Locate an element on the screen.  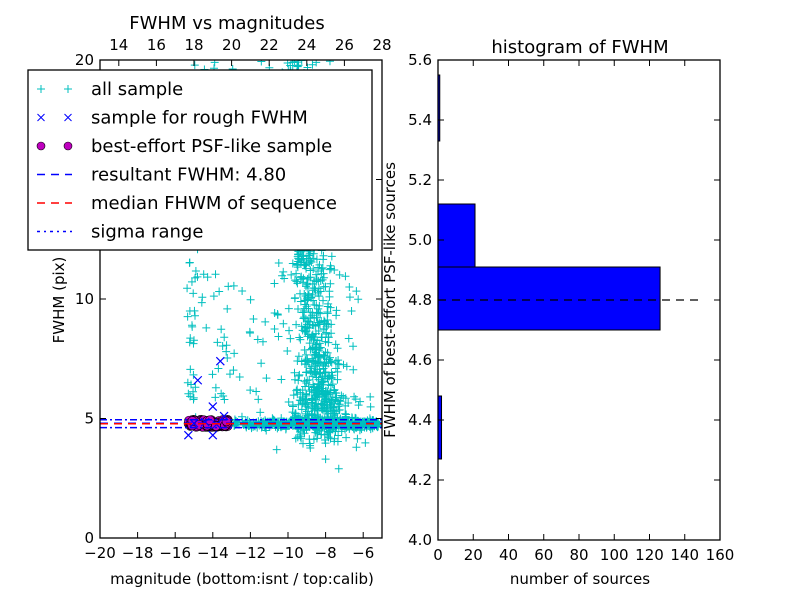
x-tick-label: −6 is located at coordinates (363, 553).